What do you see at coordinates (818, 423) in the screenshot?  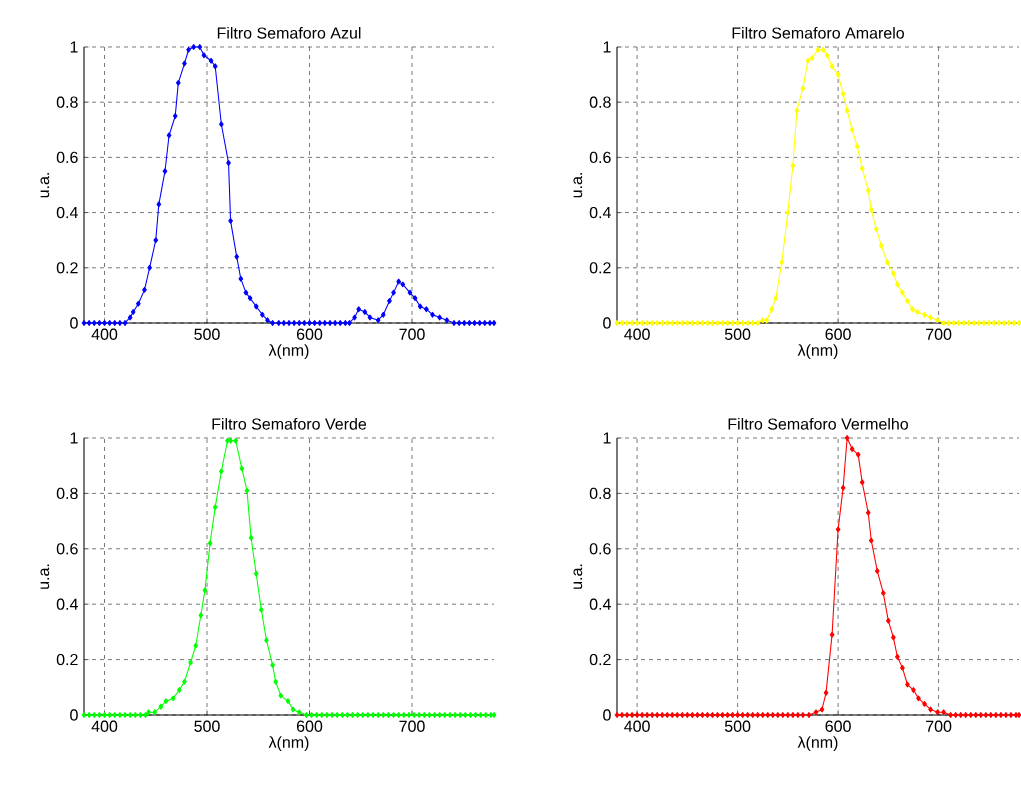 I see `chart-title: Filtro Semaforo Vermelho` at bounding box center [818, 423].